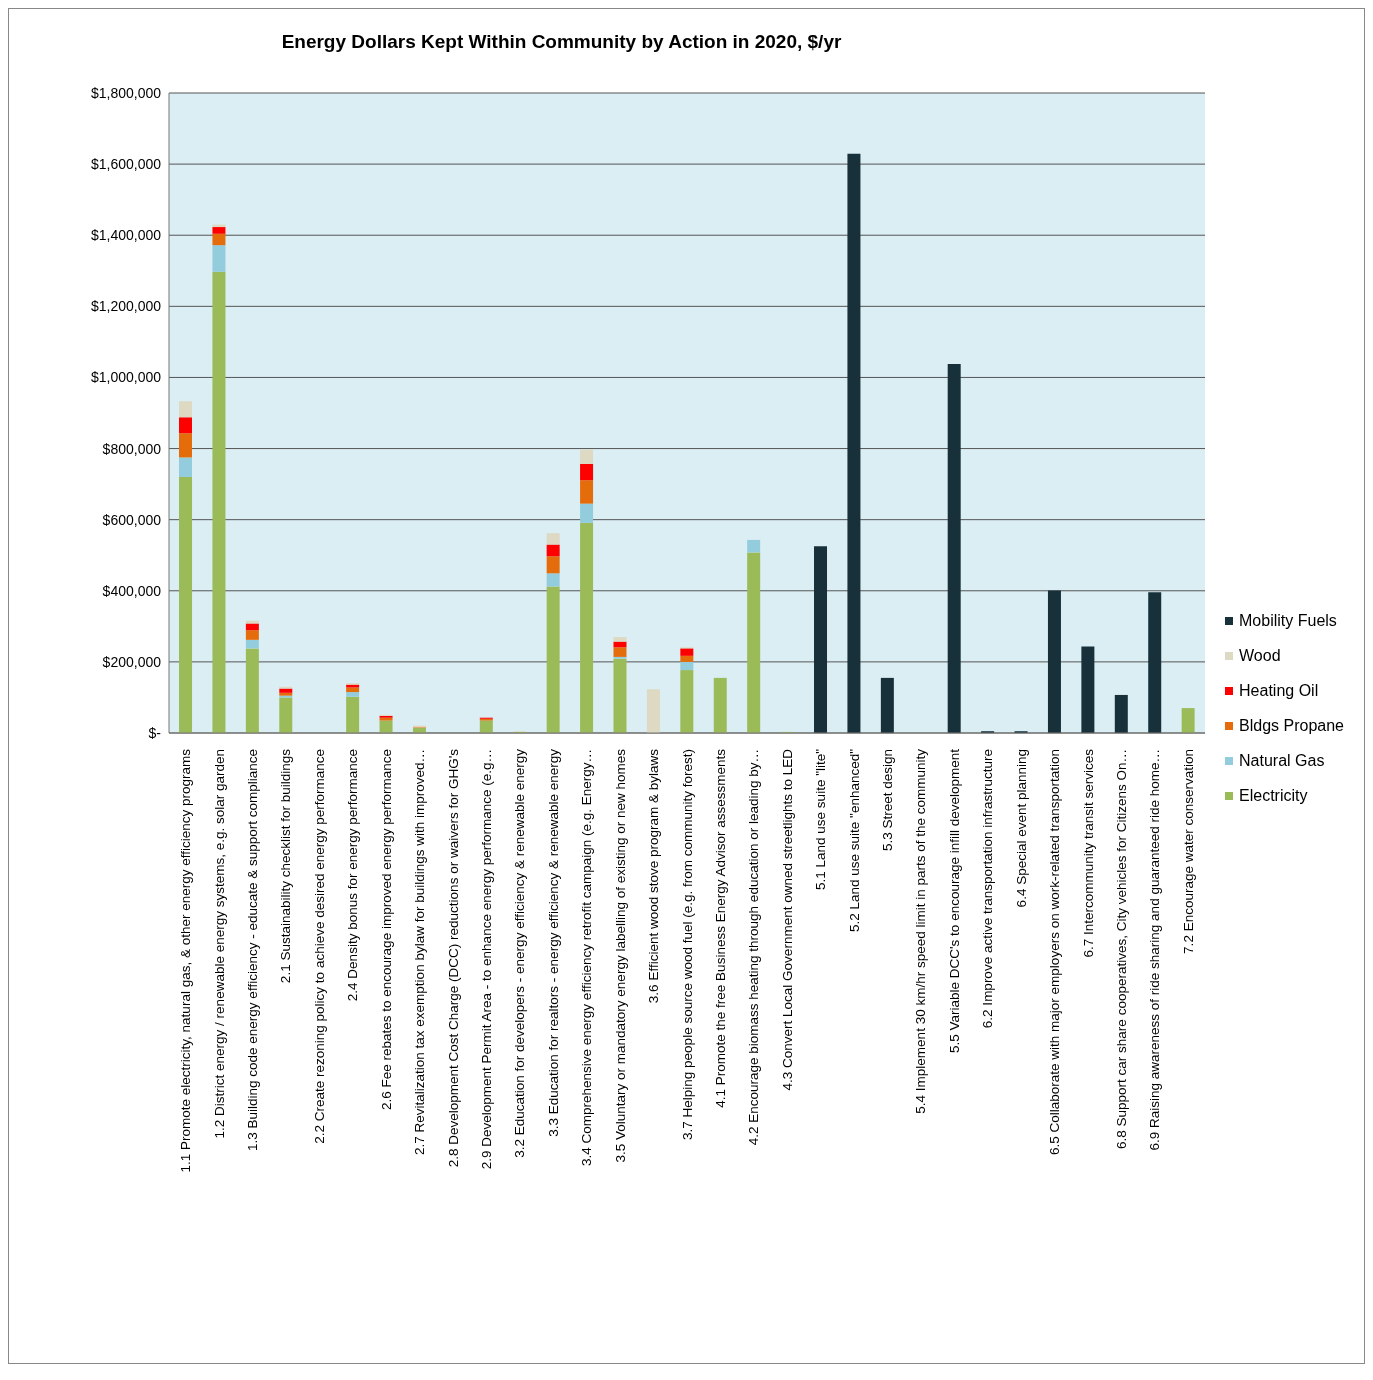  What do you see at coordinates (1273, 795) in the screenshot?
I see `legend-label: Electricity` at bounding box center [1273, 795].